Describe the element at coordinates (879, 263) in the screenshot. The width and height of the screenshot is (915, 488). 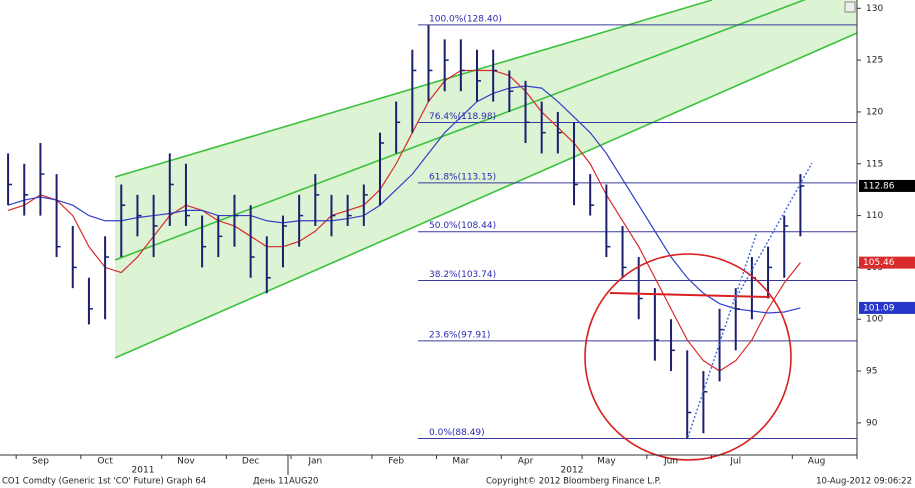
I see `last-value-label: 105.46` at that location.